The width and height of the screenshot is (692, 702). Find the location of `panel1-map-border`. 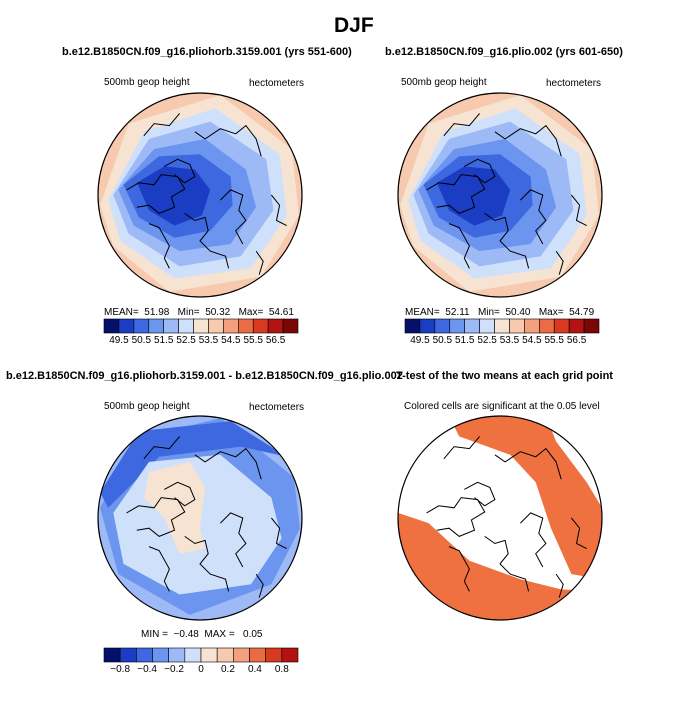

panel1-map-border is located at coordinates (200, 195).